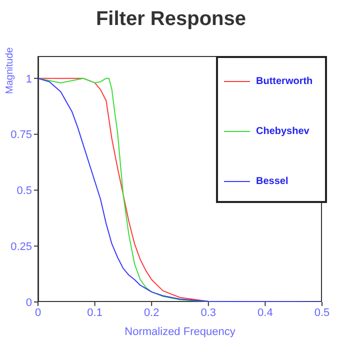 The height and width of the screenshot is (343, 342). I want to click on x-tick-label: 0.2, so click(152, 312).